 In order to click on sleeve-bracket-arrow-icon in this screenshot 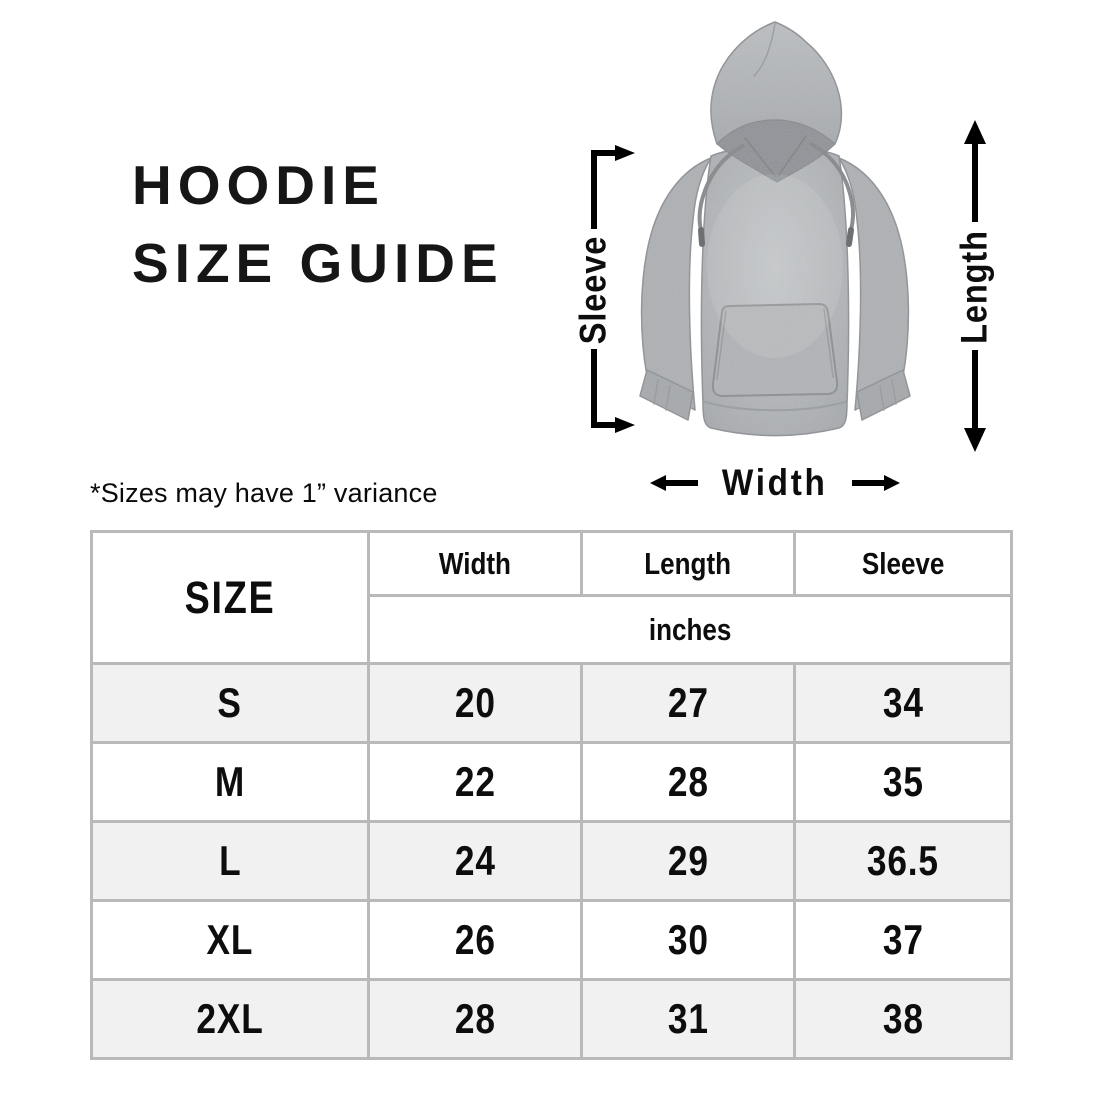, I will do `click(613, 289)`.